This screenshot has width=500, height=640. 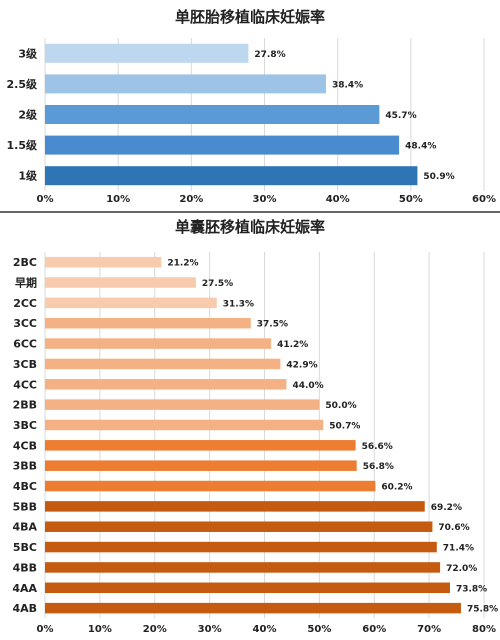 What do you see at coordinates (292, 345) in the screenshot?
I see `data-label: 41.2%` at bounding box center [292, 345].